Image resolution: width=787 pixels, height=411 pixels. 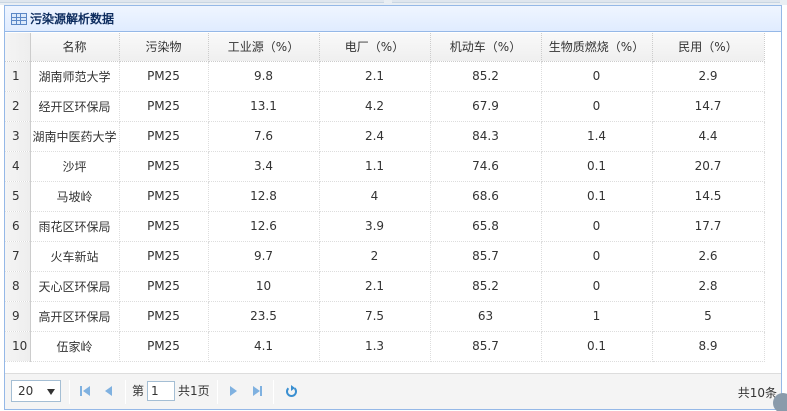 I want to click on page-size-select: 20, so click(x=36, y=391).